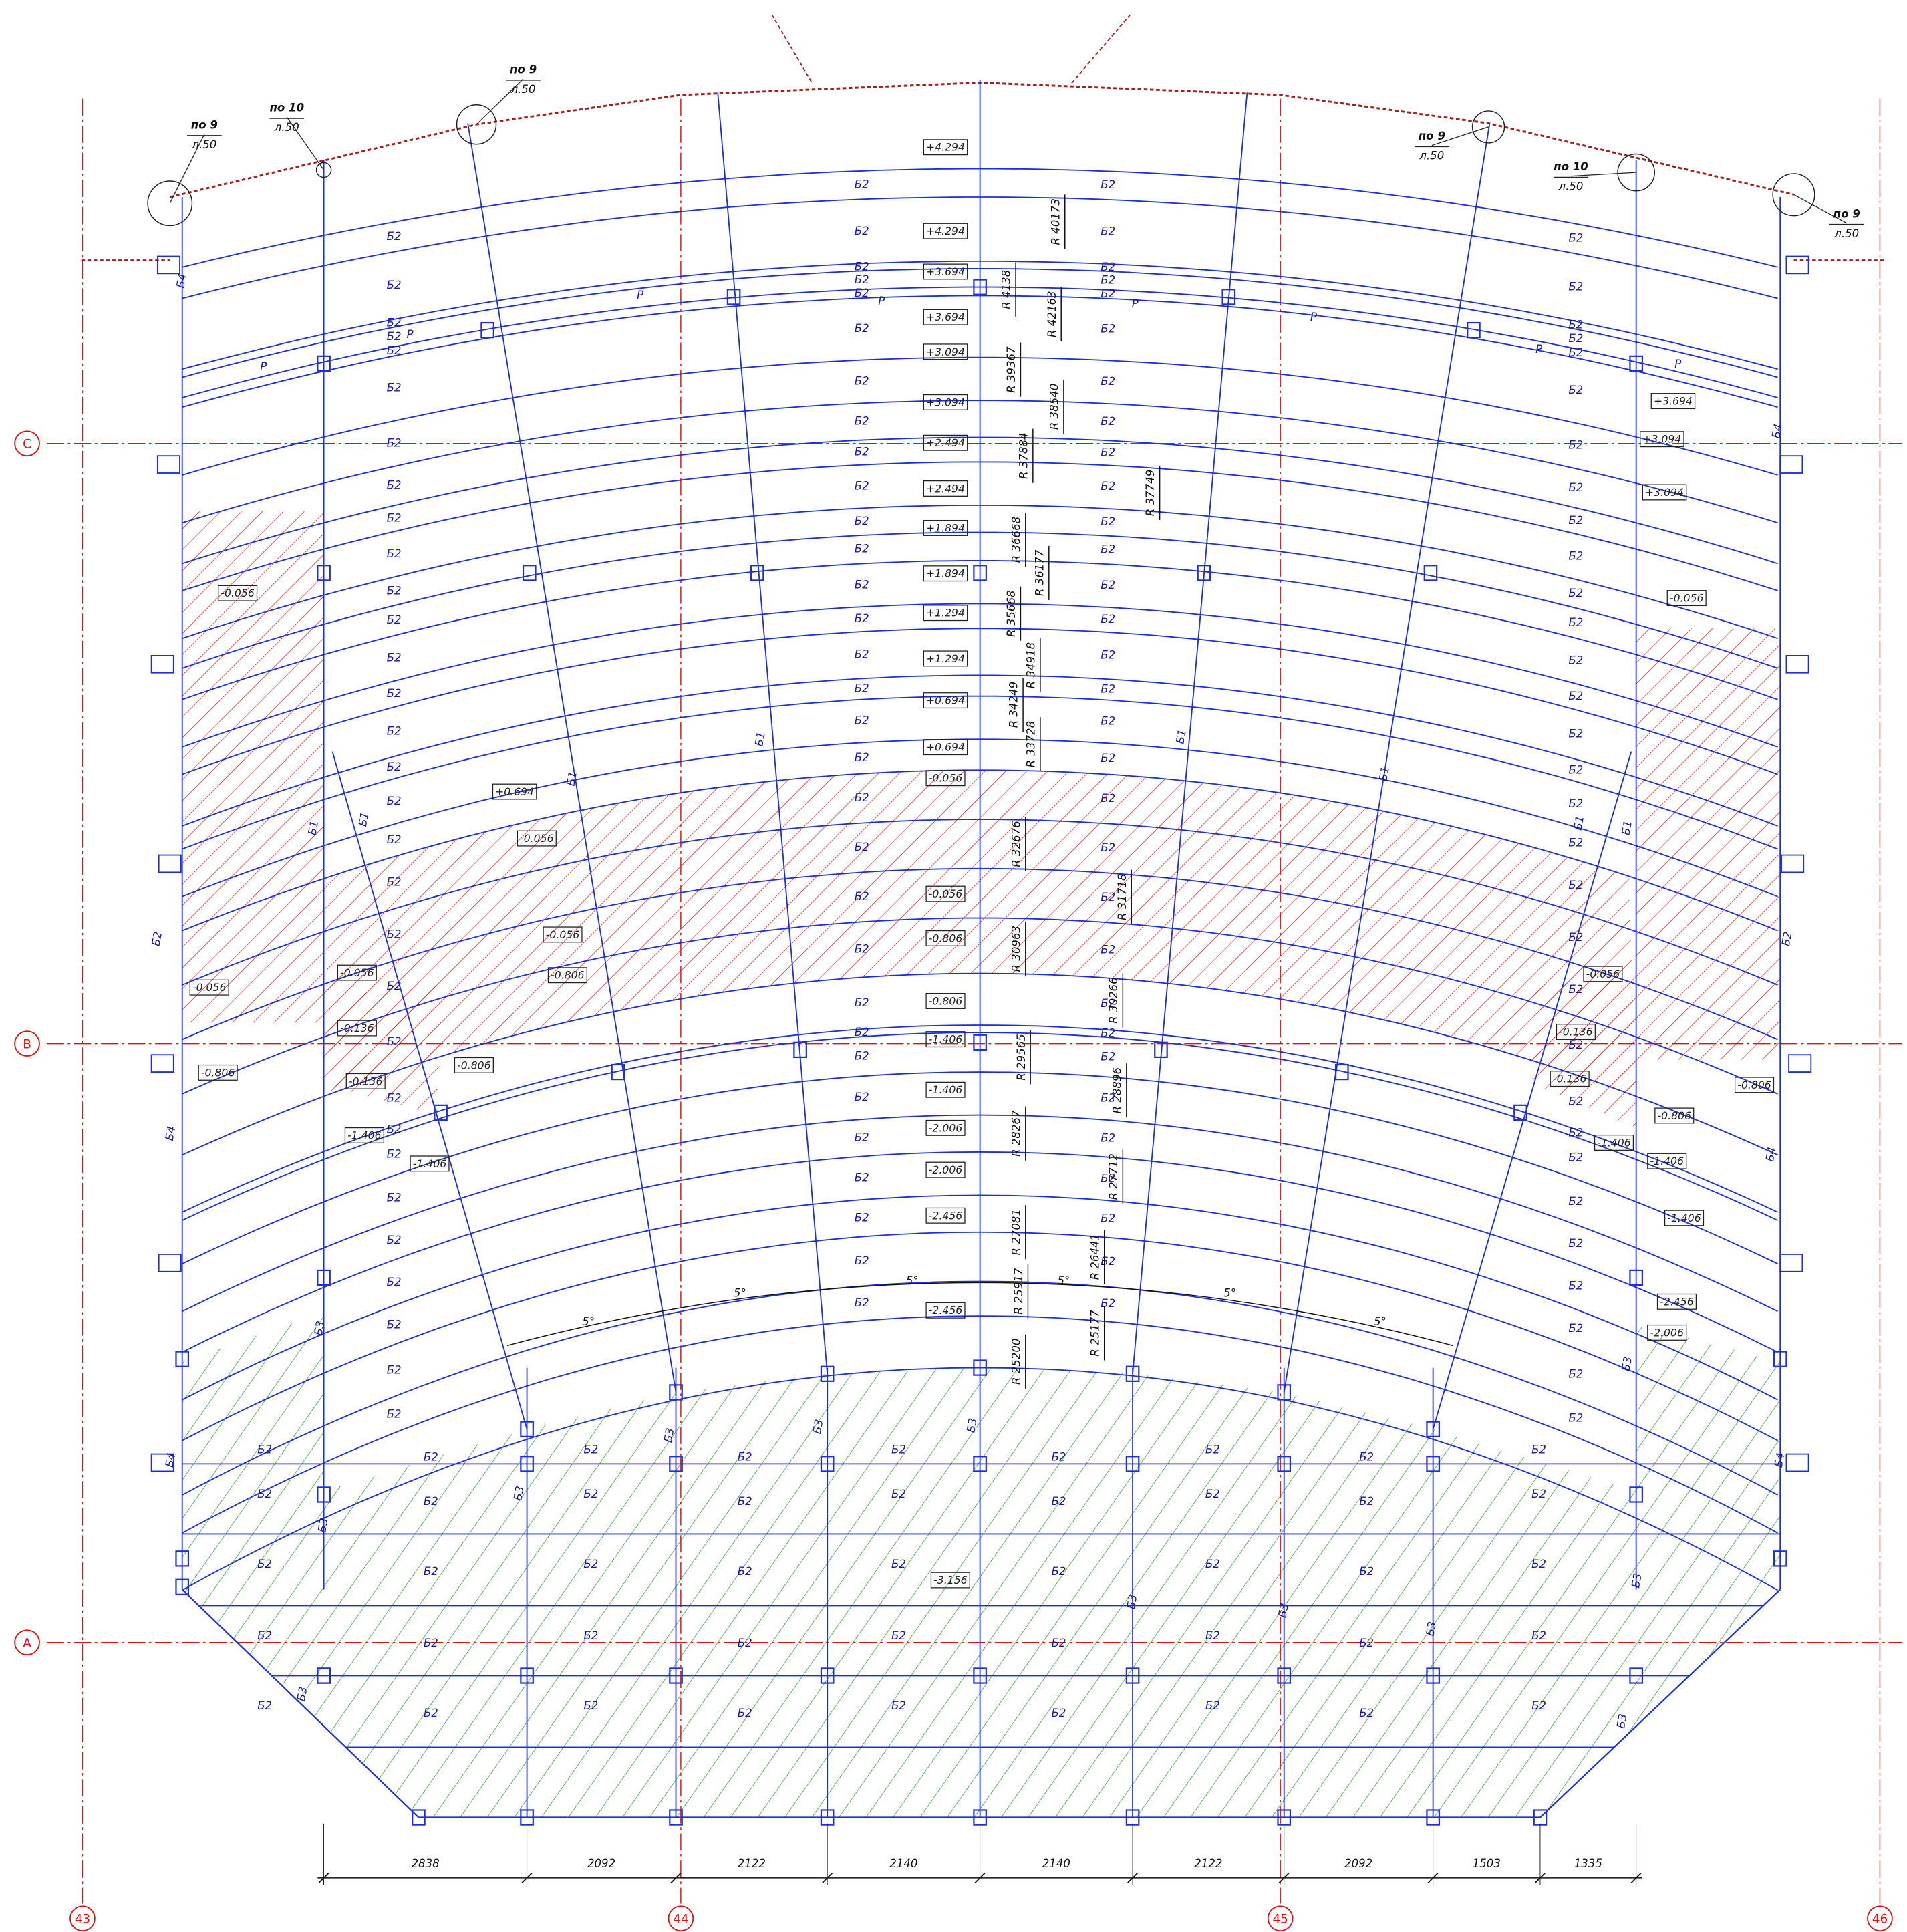  Describe the element at coordinates (945, 1089) in the screenshot. I see `elevation: -1.406` at that location.